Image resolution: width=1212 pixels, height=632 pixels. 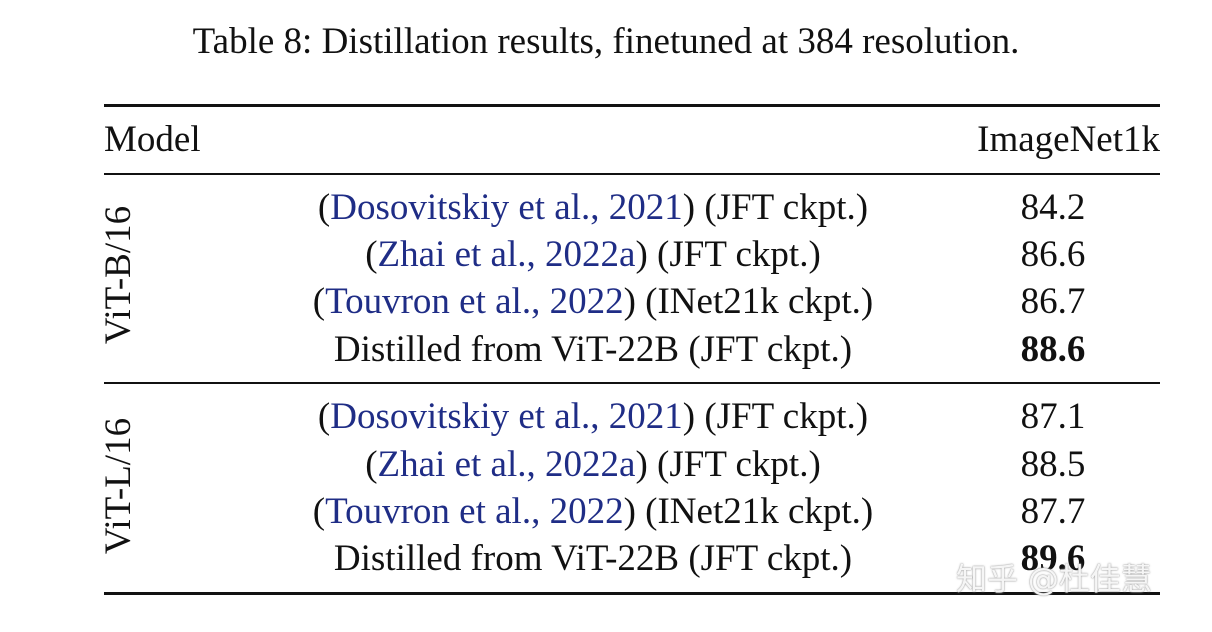 I want to click on score-cell: 88.5, so click(x=1053, y=464).